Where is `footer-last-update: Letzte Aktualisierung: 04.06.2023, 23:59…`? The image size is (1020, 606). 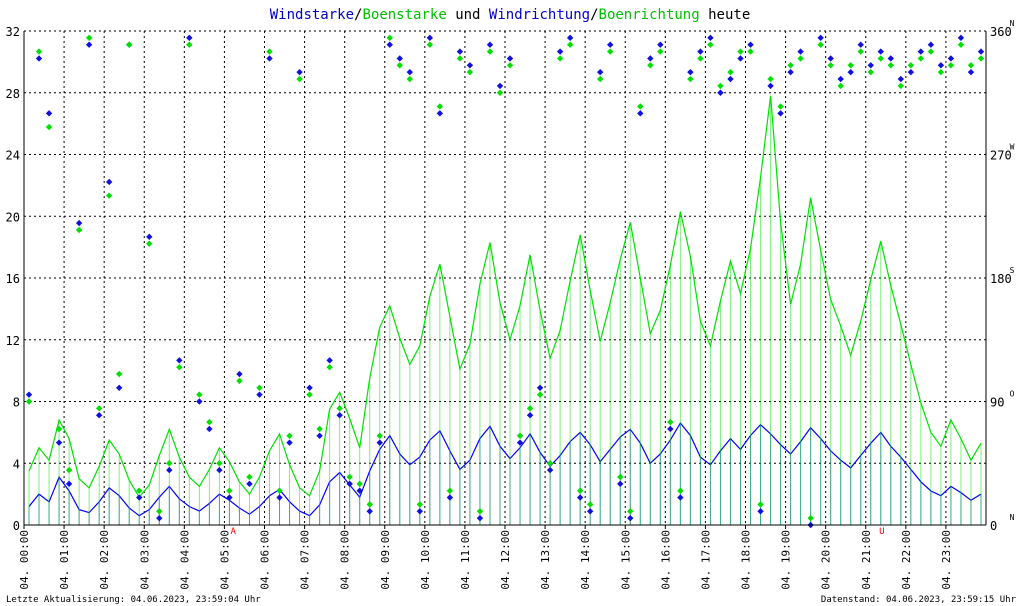
footer-last-update: Letzte Aktualisierung: 04.06.2023, 23:59… is located at coordinates (133, 600).